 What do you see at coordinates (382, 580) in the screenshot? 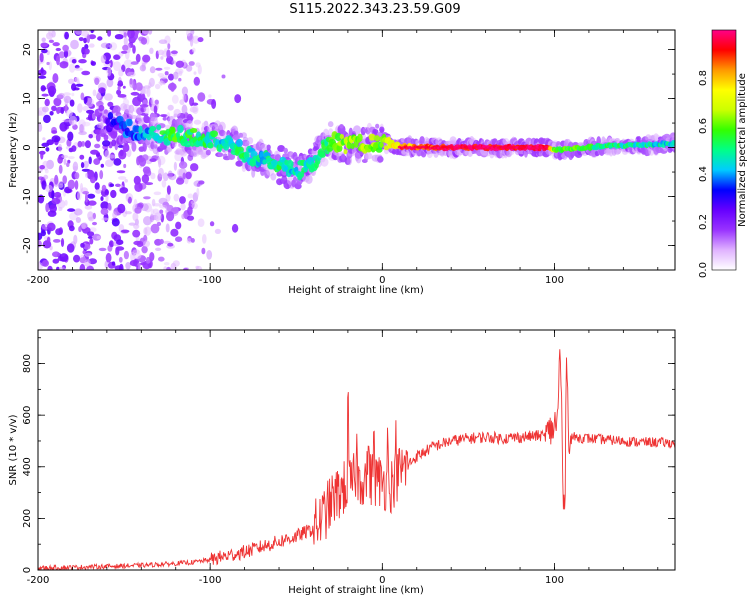
I see `snr-x-tick-label: 0` at bounding box center [382, 580].